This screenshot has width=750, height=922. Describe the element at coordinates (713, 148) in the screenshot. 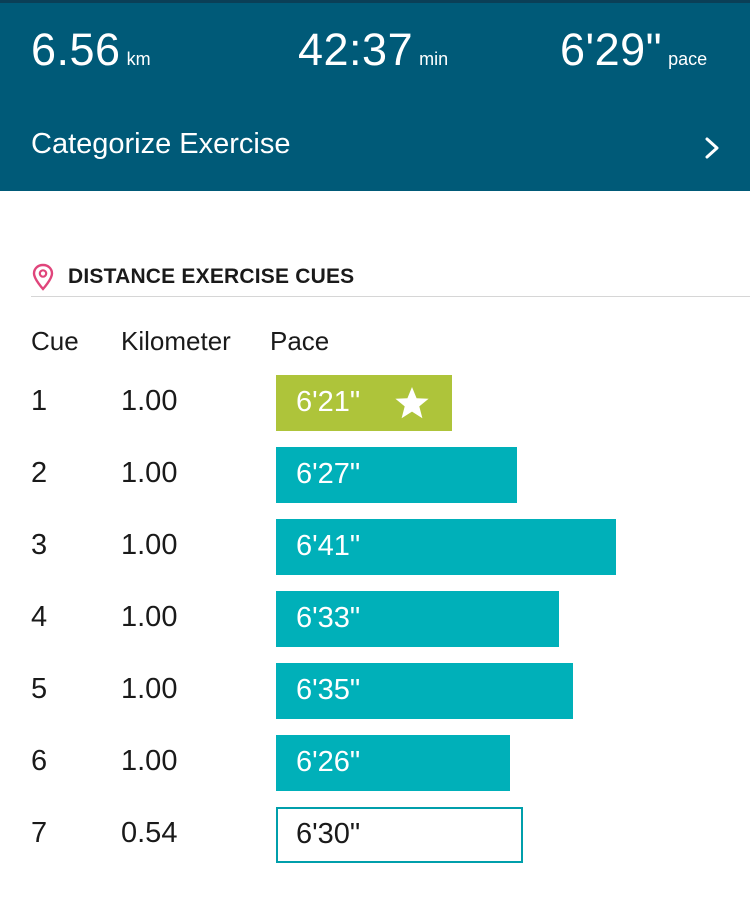

I see `chevron-right-icon` at that location.